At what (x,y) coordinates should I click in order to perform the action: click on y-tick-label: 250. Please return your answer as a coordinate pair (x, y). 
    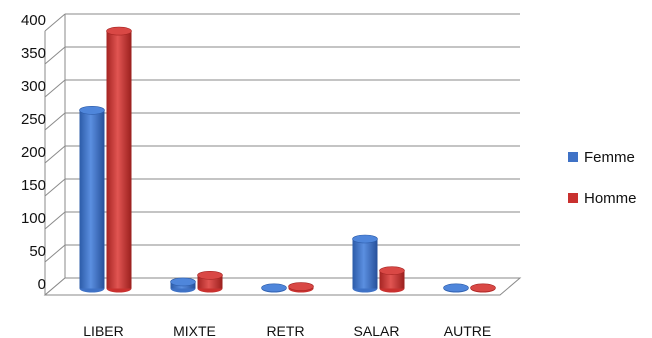
    Looking at the image, I should click on (33, 119).